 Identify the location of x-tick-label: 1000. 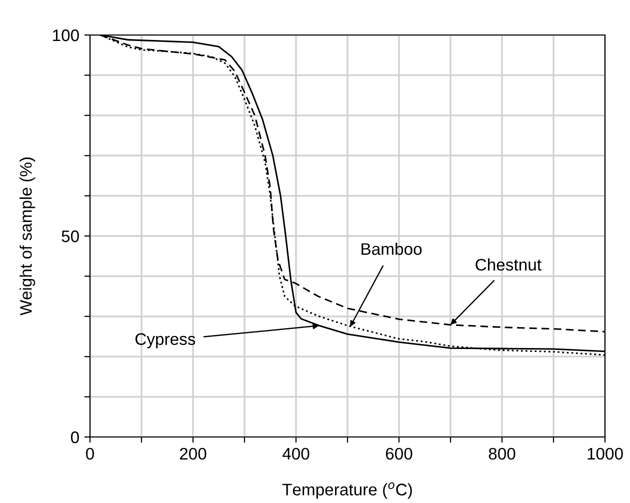
(605, 454).